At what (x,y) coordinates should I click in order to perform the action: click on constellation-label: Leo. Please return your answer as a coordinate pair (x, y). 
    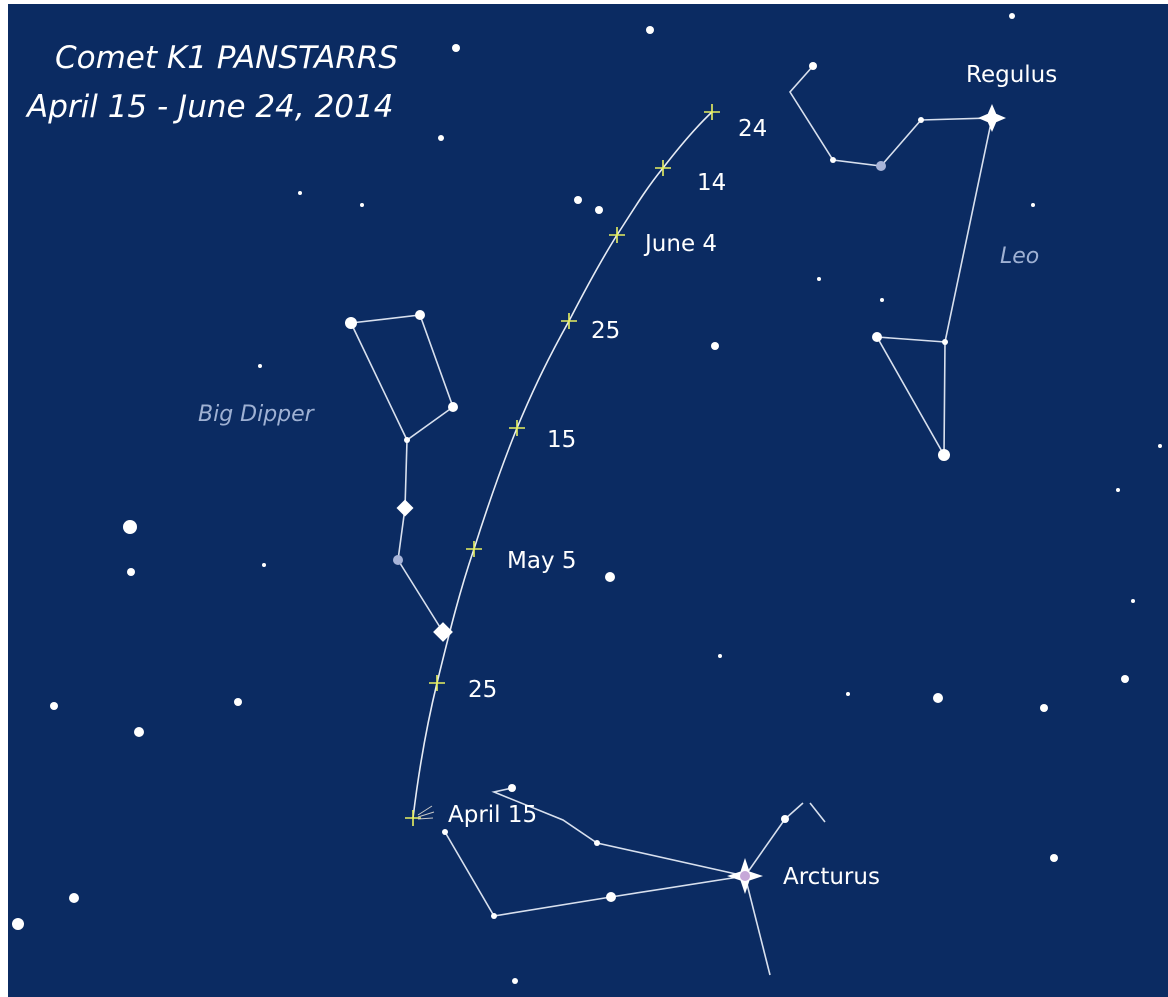
    Looking at the image, I should click on (1019, 256).